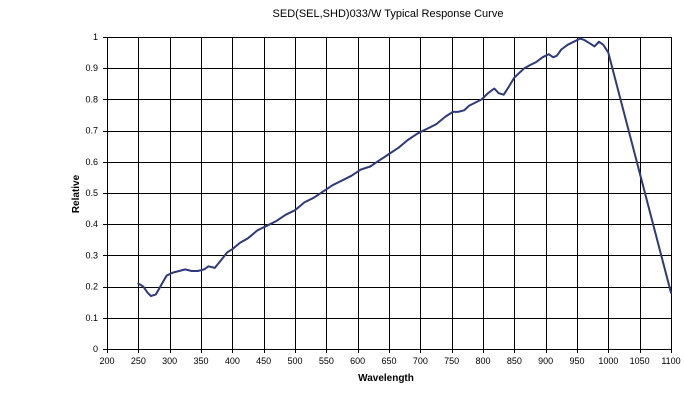 This screenshot has width=684, height=402. What do you see at coordinates (357, 361) in the screenshot?
I see `x-tick-label: 600` at bounding box center [357, 361].